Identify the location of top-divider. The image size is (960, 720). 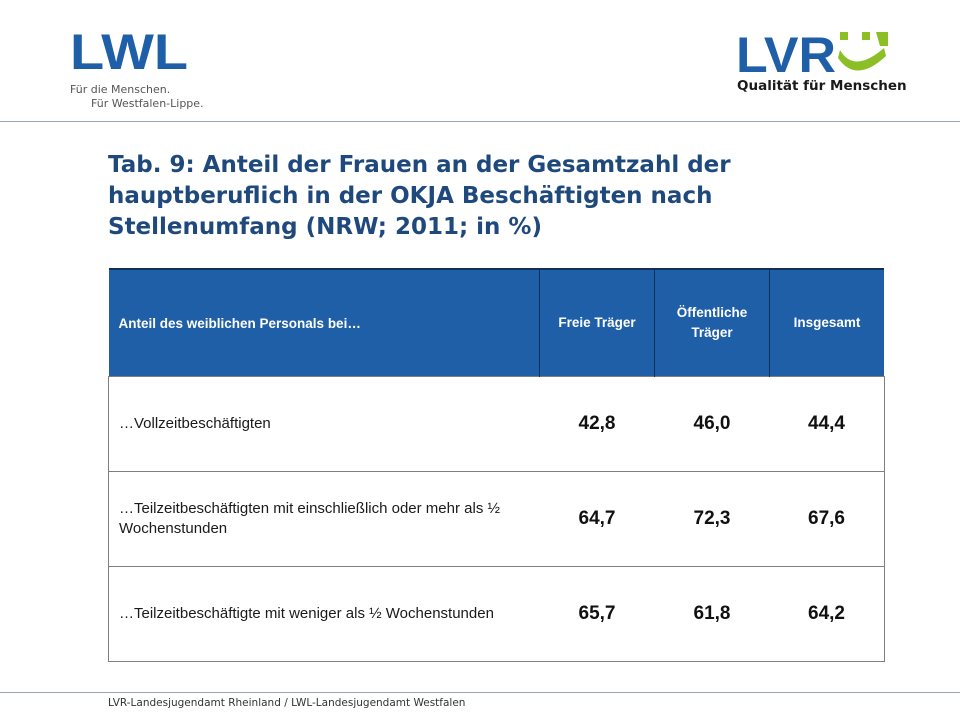
(480, 121).